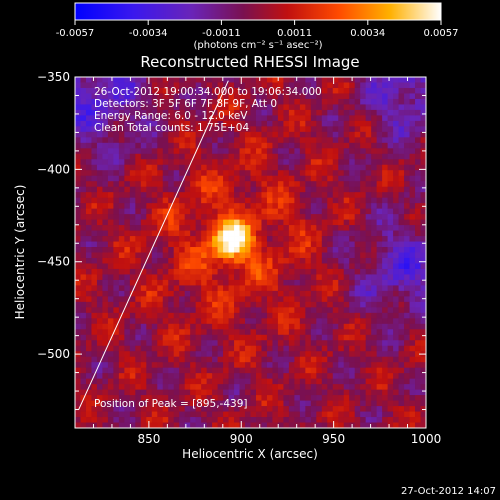 Image resolution: width=500 pixels, height=500 pixels. Describe the element at coordinates (257, 45) in the screenshot. I see `colorbar-unit-label: (photons cm⁻² s⁻¹ asec⁻²)` at that location.